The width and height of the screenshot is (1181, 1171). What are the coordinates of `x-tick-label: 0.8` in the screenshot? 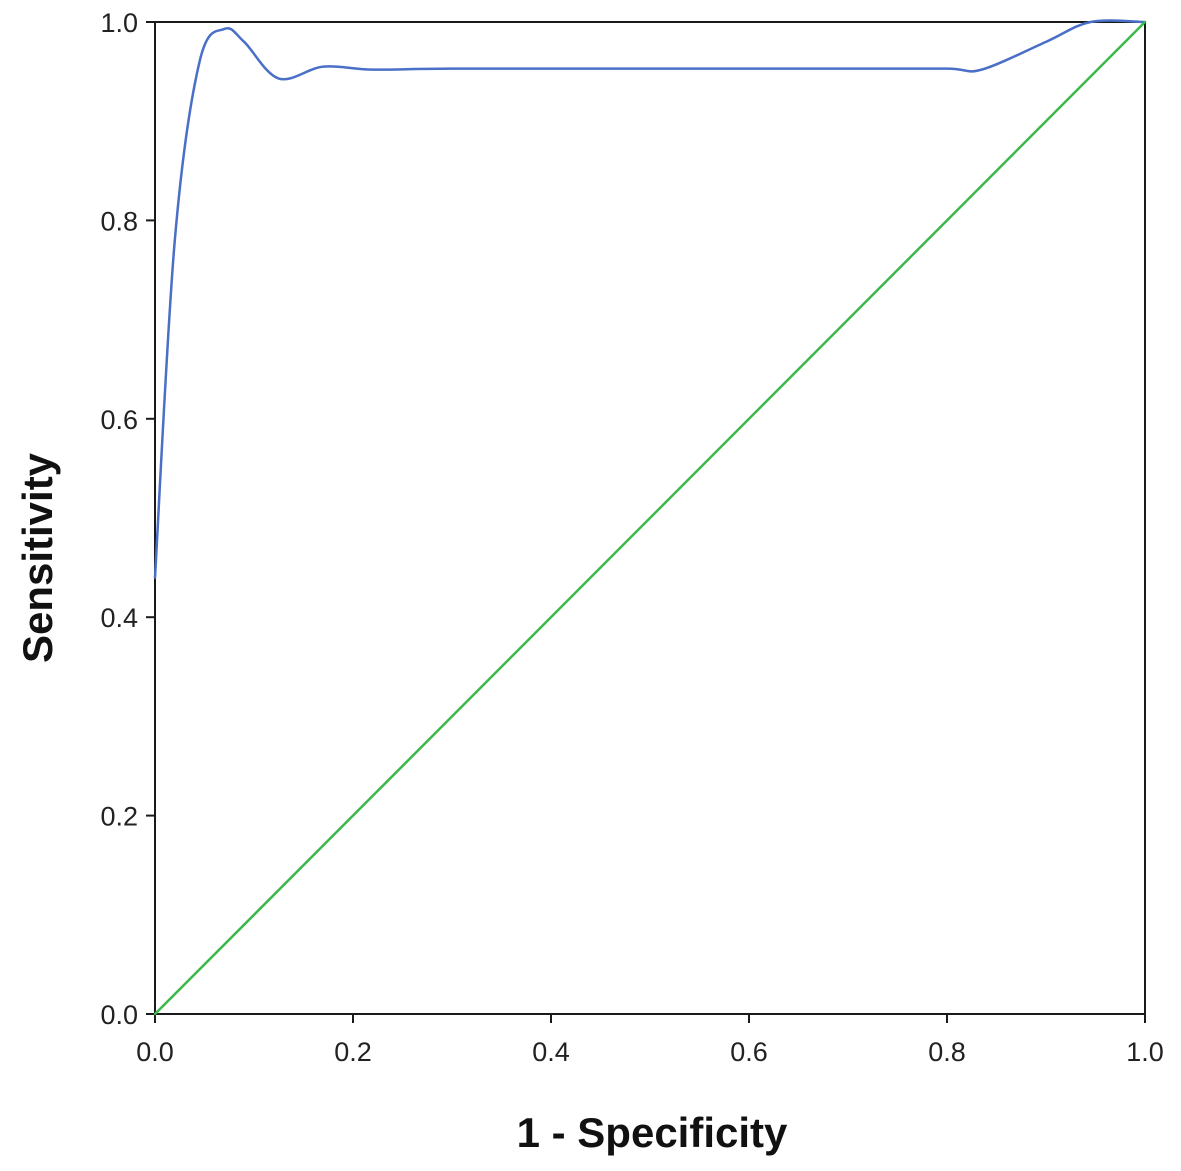 It's located at (947, 1052).